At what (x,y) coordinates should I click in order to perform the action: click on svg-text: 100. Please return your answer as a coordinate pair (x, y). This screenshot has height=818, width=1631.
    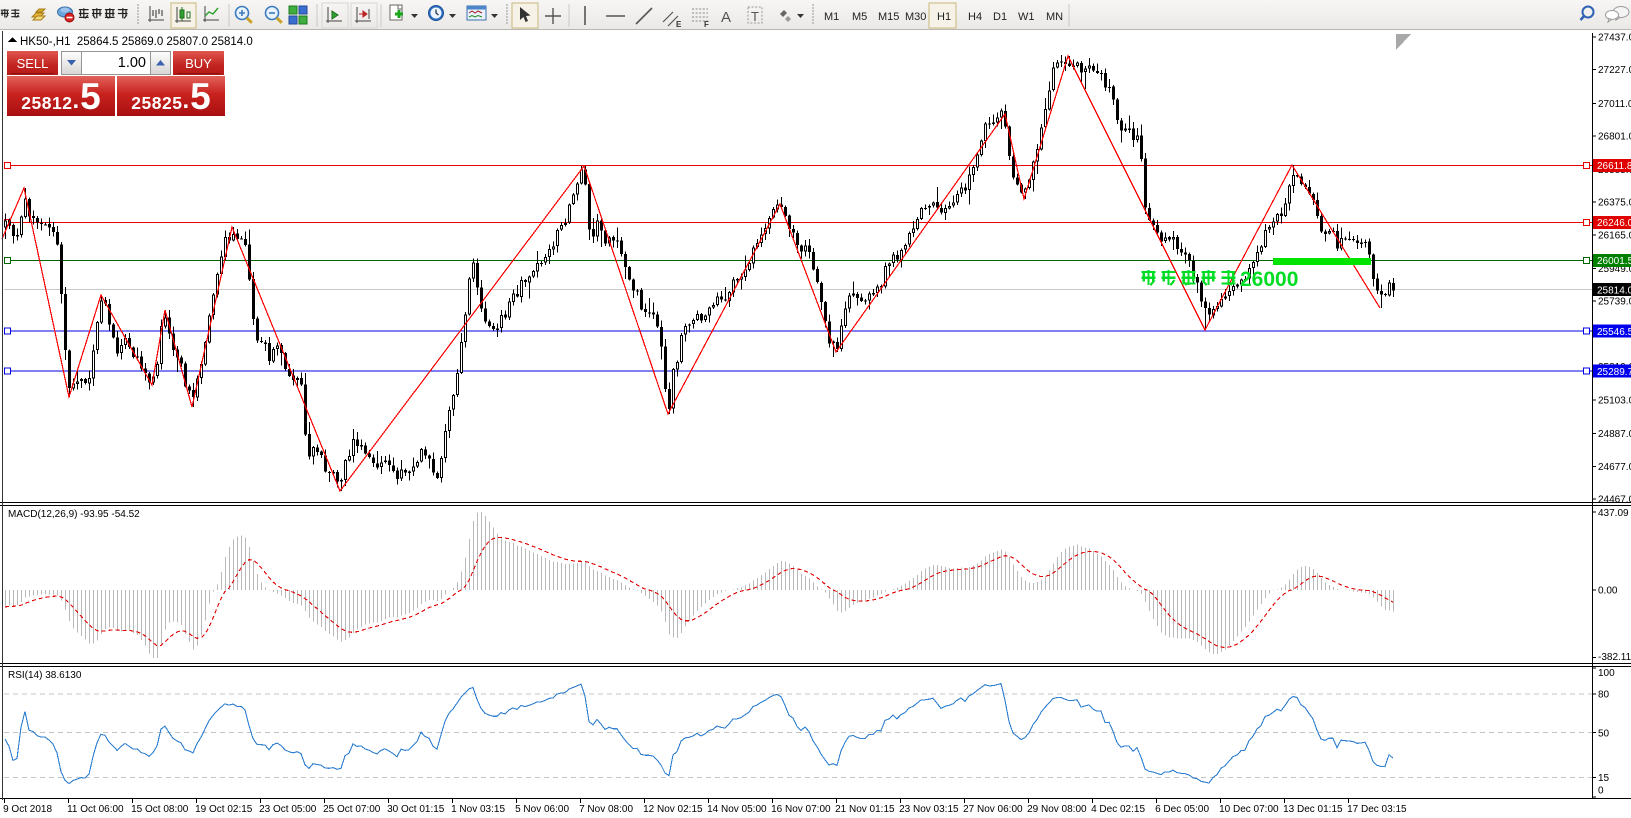
    Looking at the image, I should click on (1606, 673).